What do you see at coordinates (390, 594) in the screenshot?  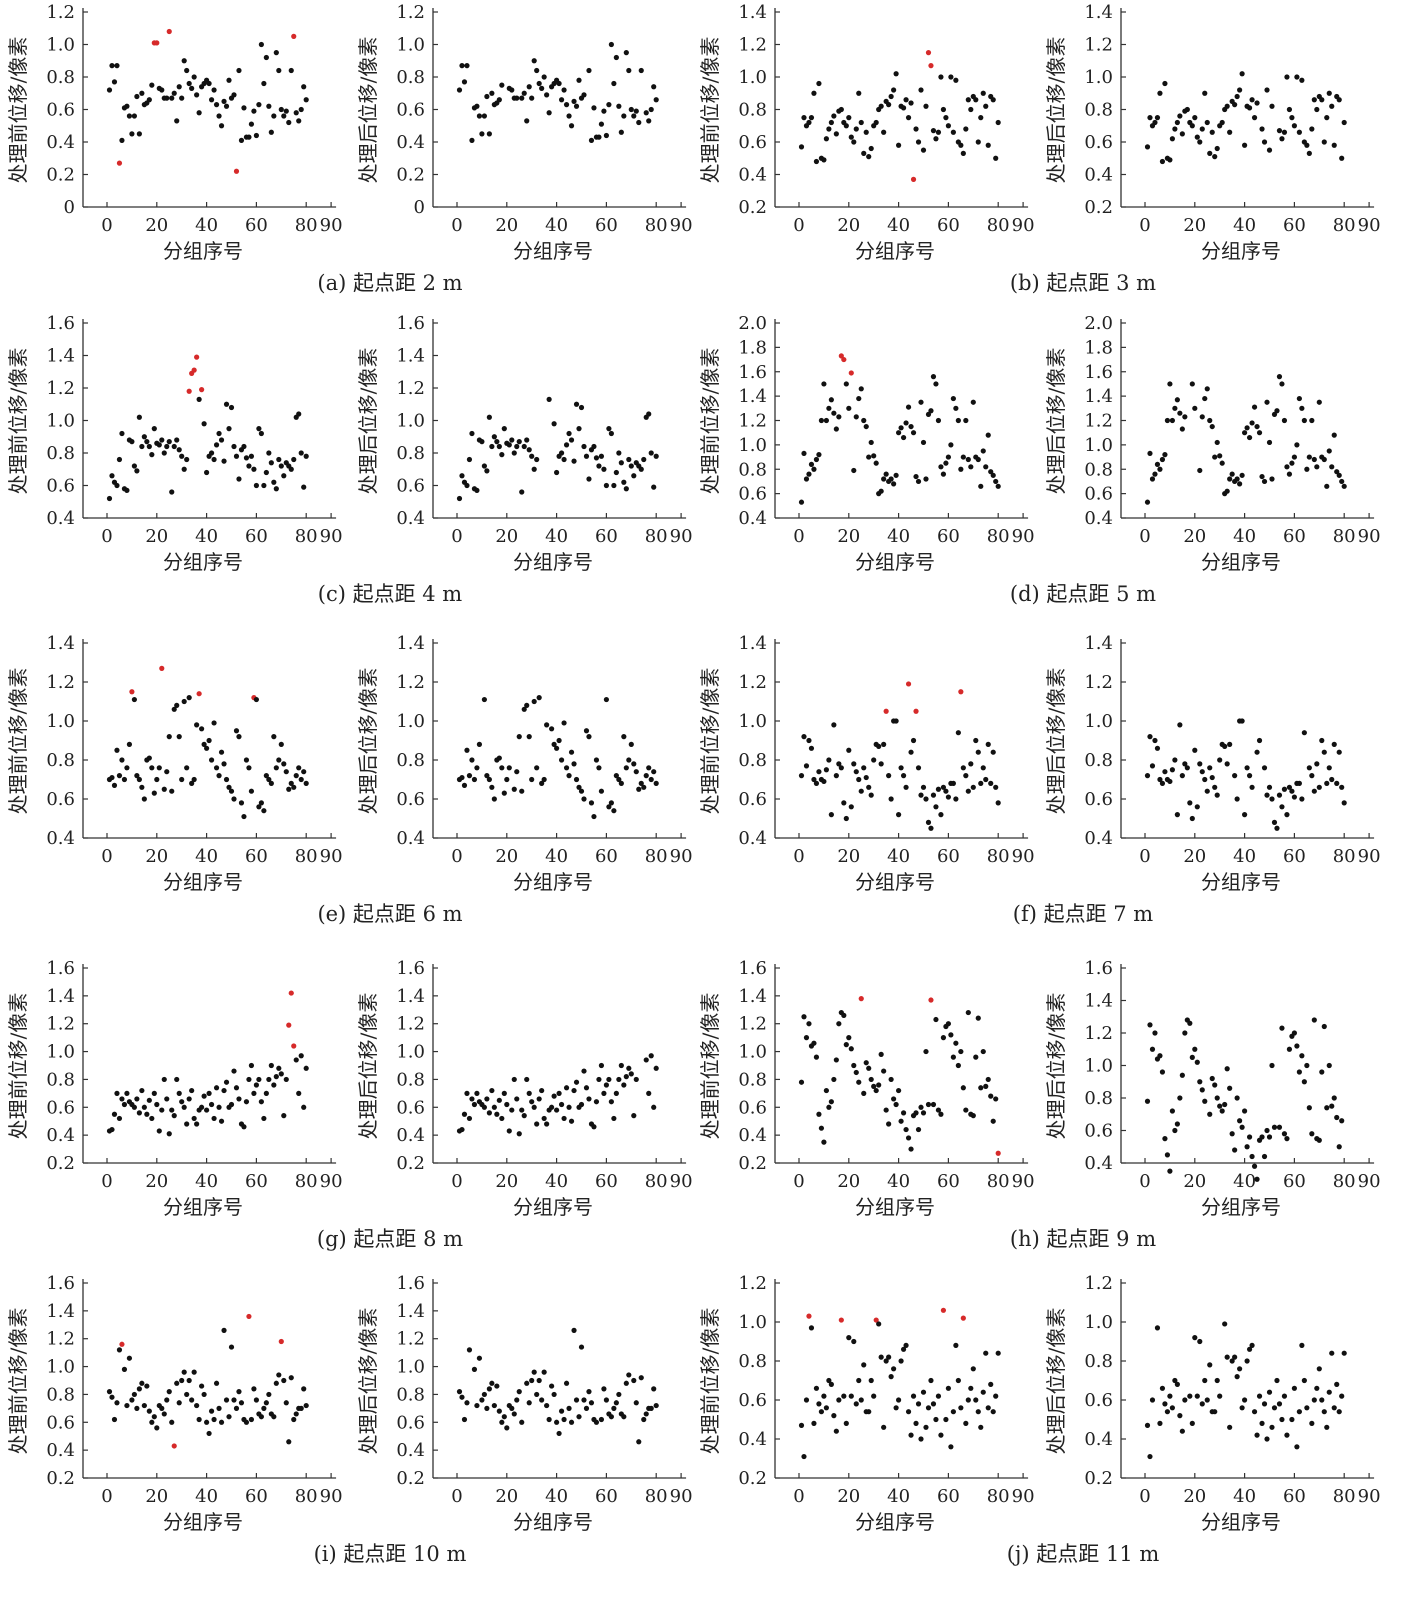 I see `panel-caption: (c) 起点距 4 m` at bounding box center [390, 594].